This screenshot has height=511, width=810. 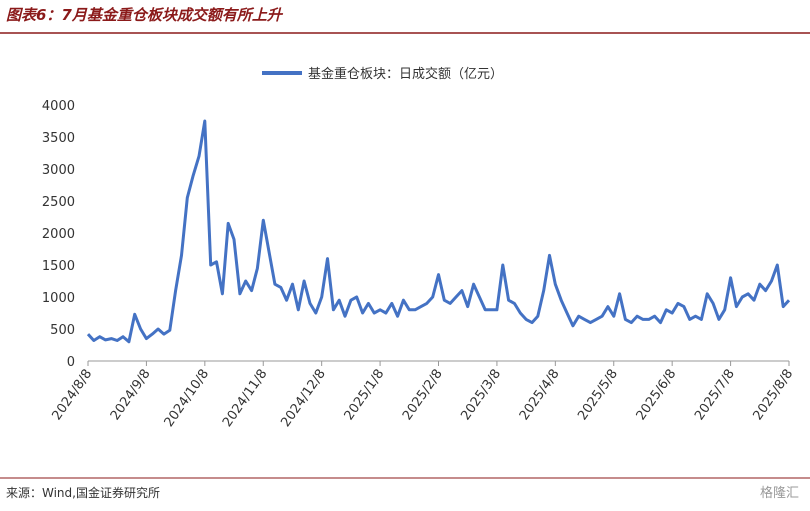 I want to click on x-tick-label: 2025/2/8, so click(x=423, y=395).